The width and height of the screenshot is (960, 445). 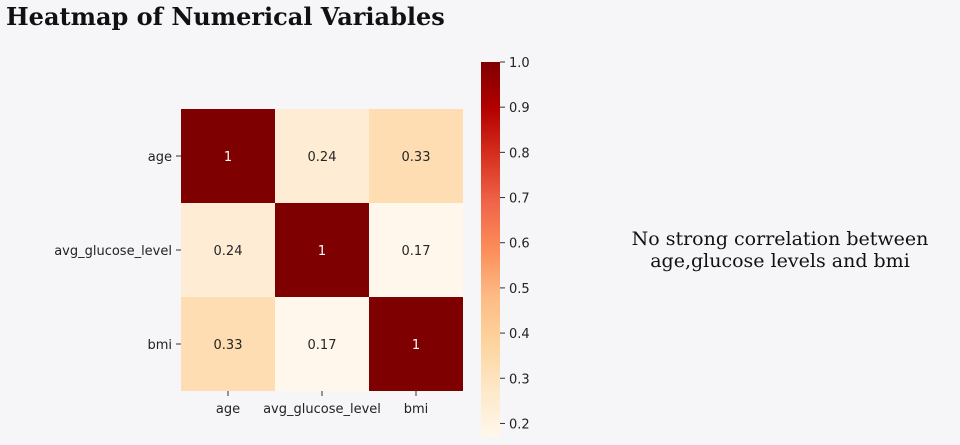 I want to click on colorbar-tick-label: 0.4, so click(x=519, y=334).